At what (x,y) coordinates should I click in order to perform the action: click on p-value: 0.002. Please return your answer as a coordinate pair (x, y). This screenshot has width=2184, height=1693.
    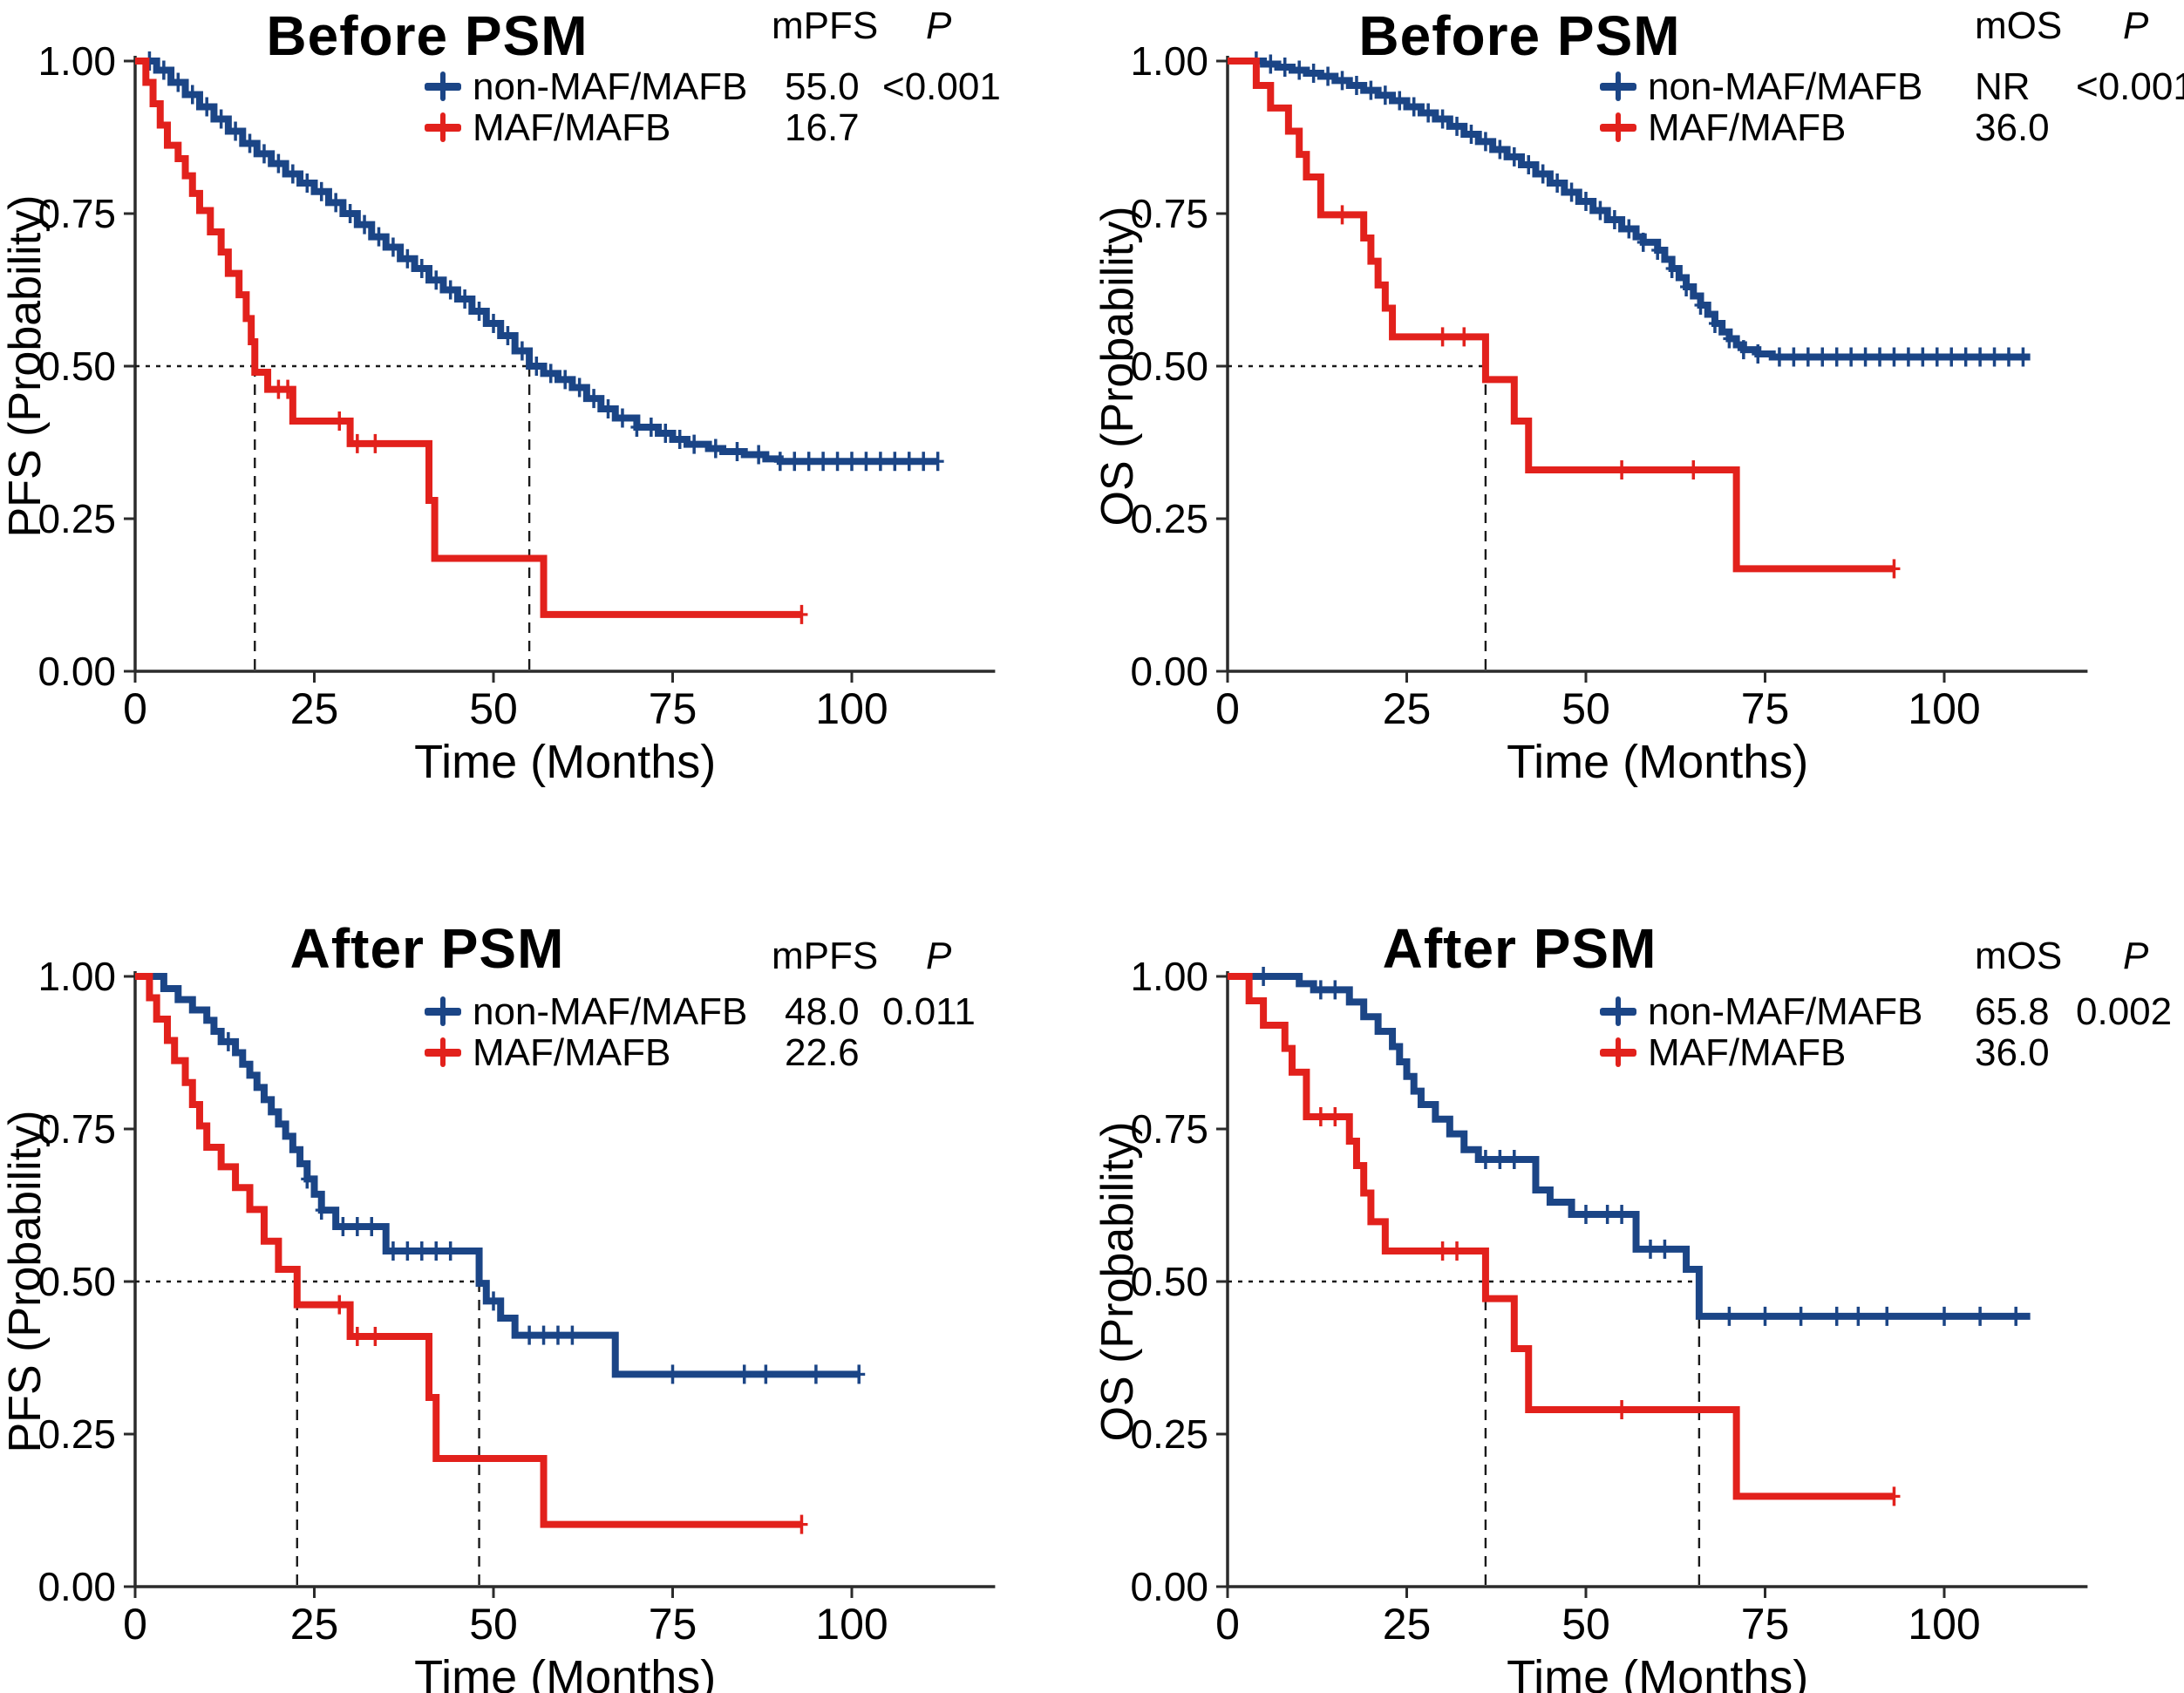
    Looking at the image, I should click on (2124, 1011).